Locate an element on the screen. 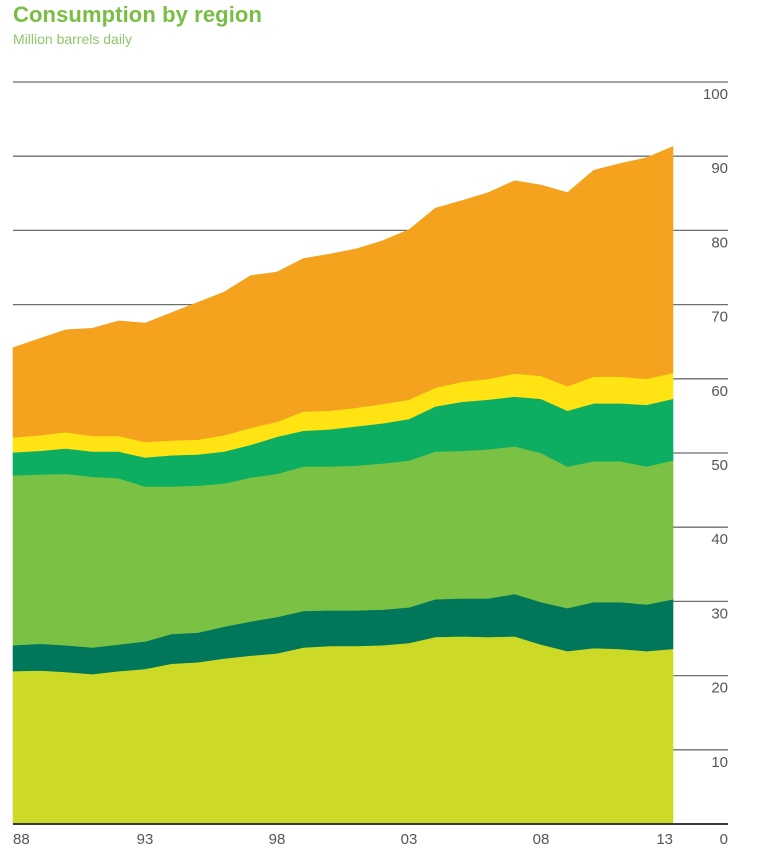 This screenshot has height=851, width=768. x-axis: 88 93 98 03 08 13 is located at coordinates (343, 839).